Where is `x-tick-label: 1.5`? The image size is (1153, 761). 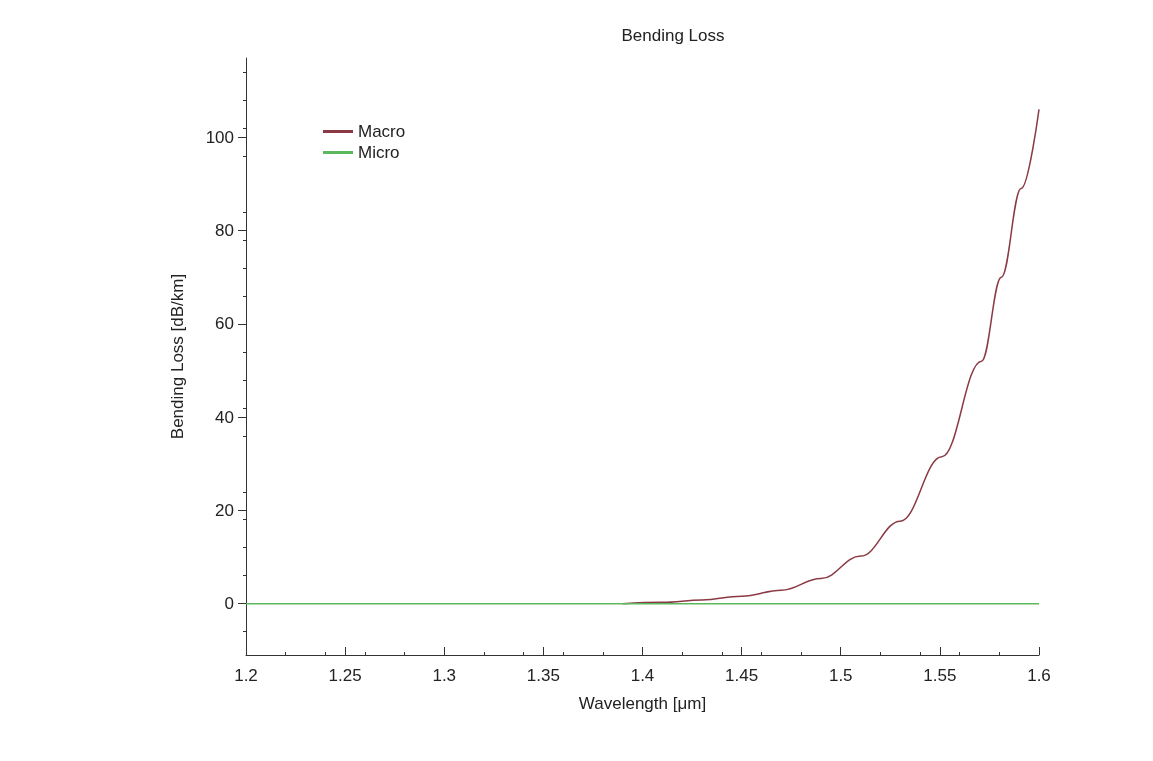 x-tick-label: 1.5 is located at coordinates (840, 675).